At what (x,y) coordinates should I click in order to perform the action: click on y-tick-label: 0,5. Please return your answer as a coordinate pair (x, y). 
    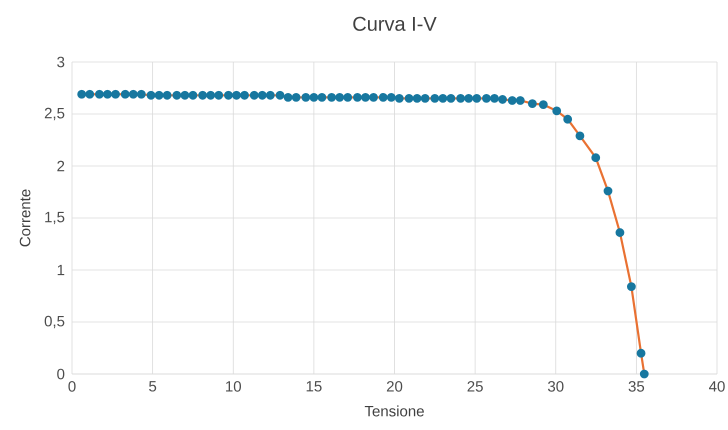
    Looking at the image, I should click on (54, 322).